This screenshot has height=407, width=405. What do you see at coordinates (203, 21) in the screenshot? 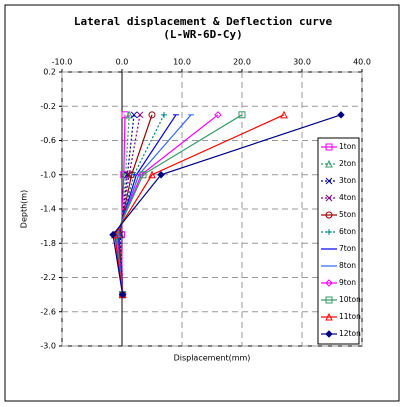
I see `chart-title: Lateral displacement & Deflection curve` at bounding box center [203, 21].